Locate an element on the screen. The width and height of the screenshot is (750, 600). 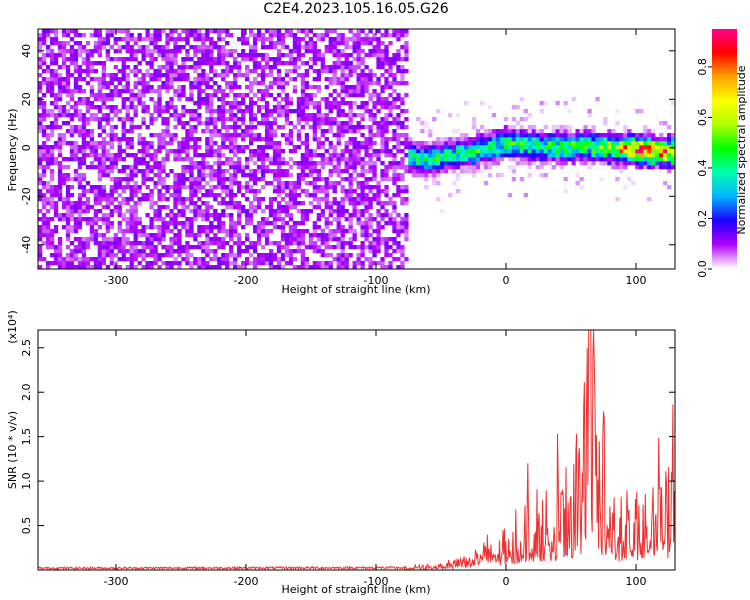
snr-y-tick-label: 0.5 is located at coordinates (26, 526).